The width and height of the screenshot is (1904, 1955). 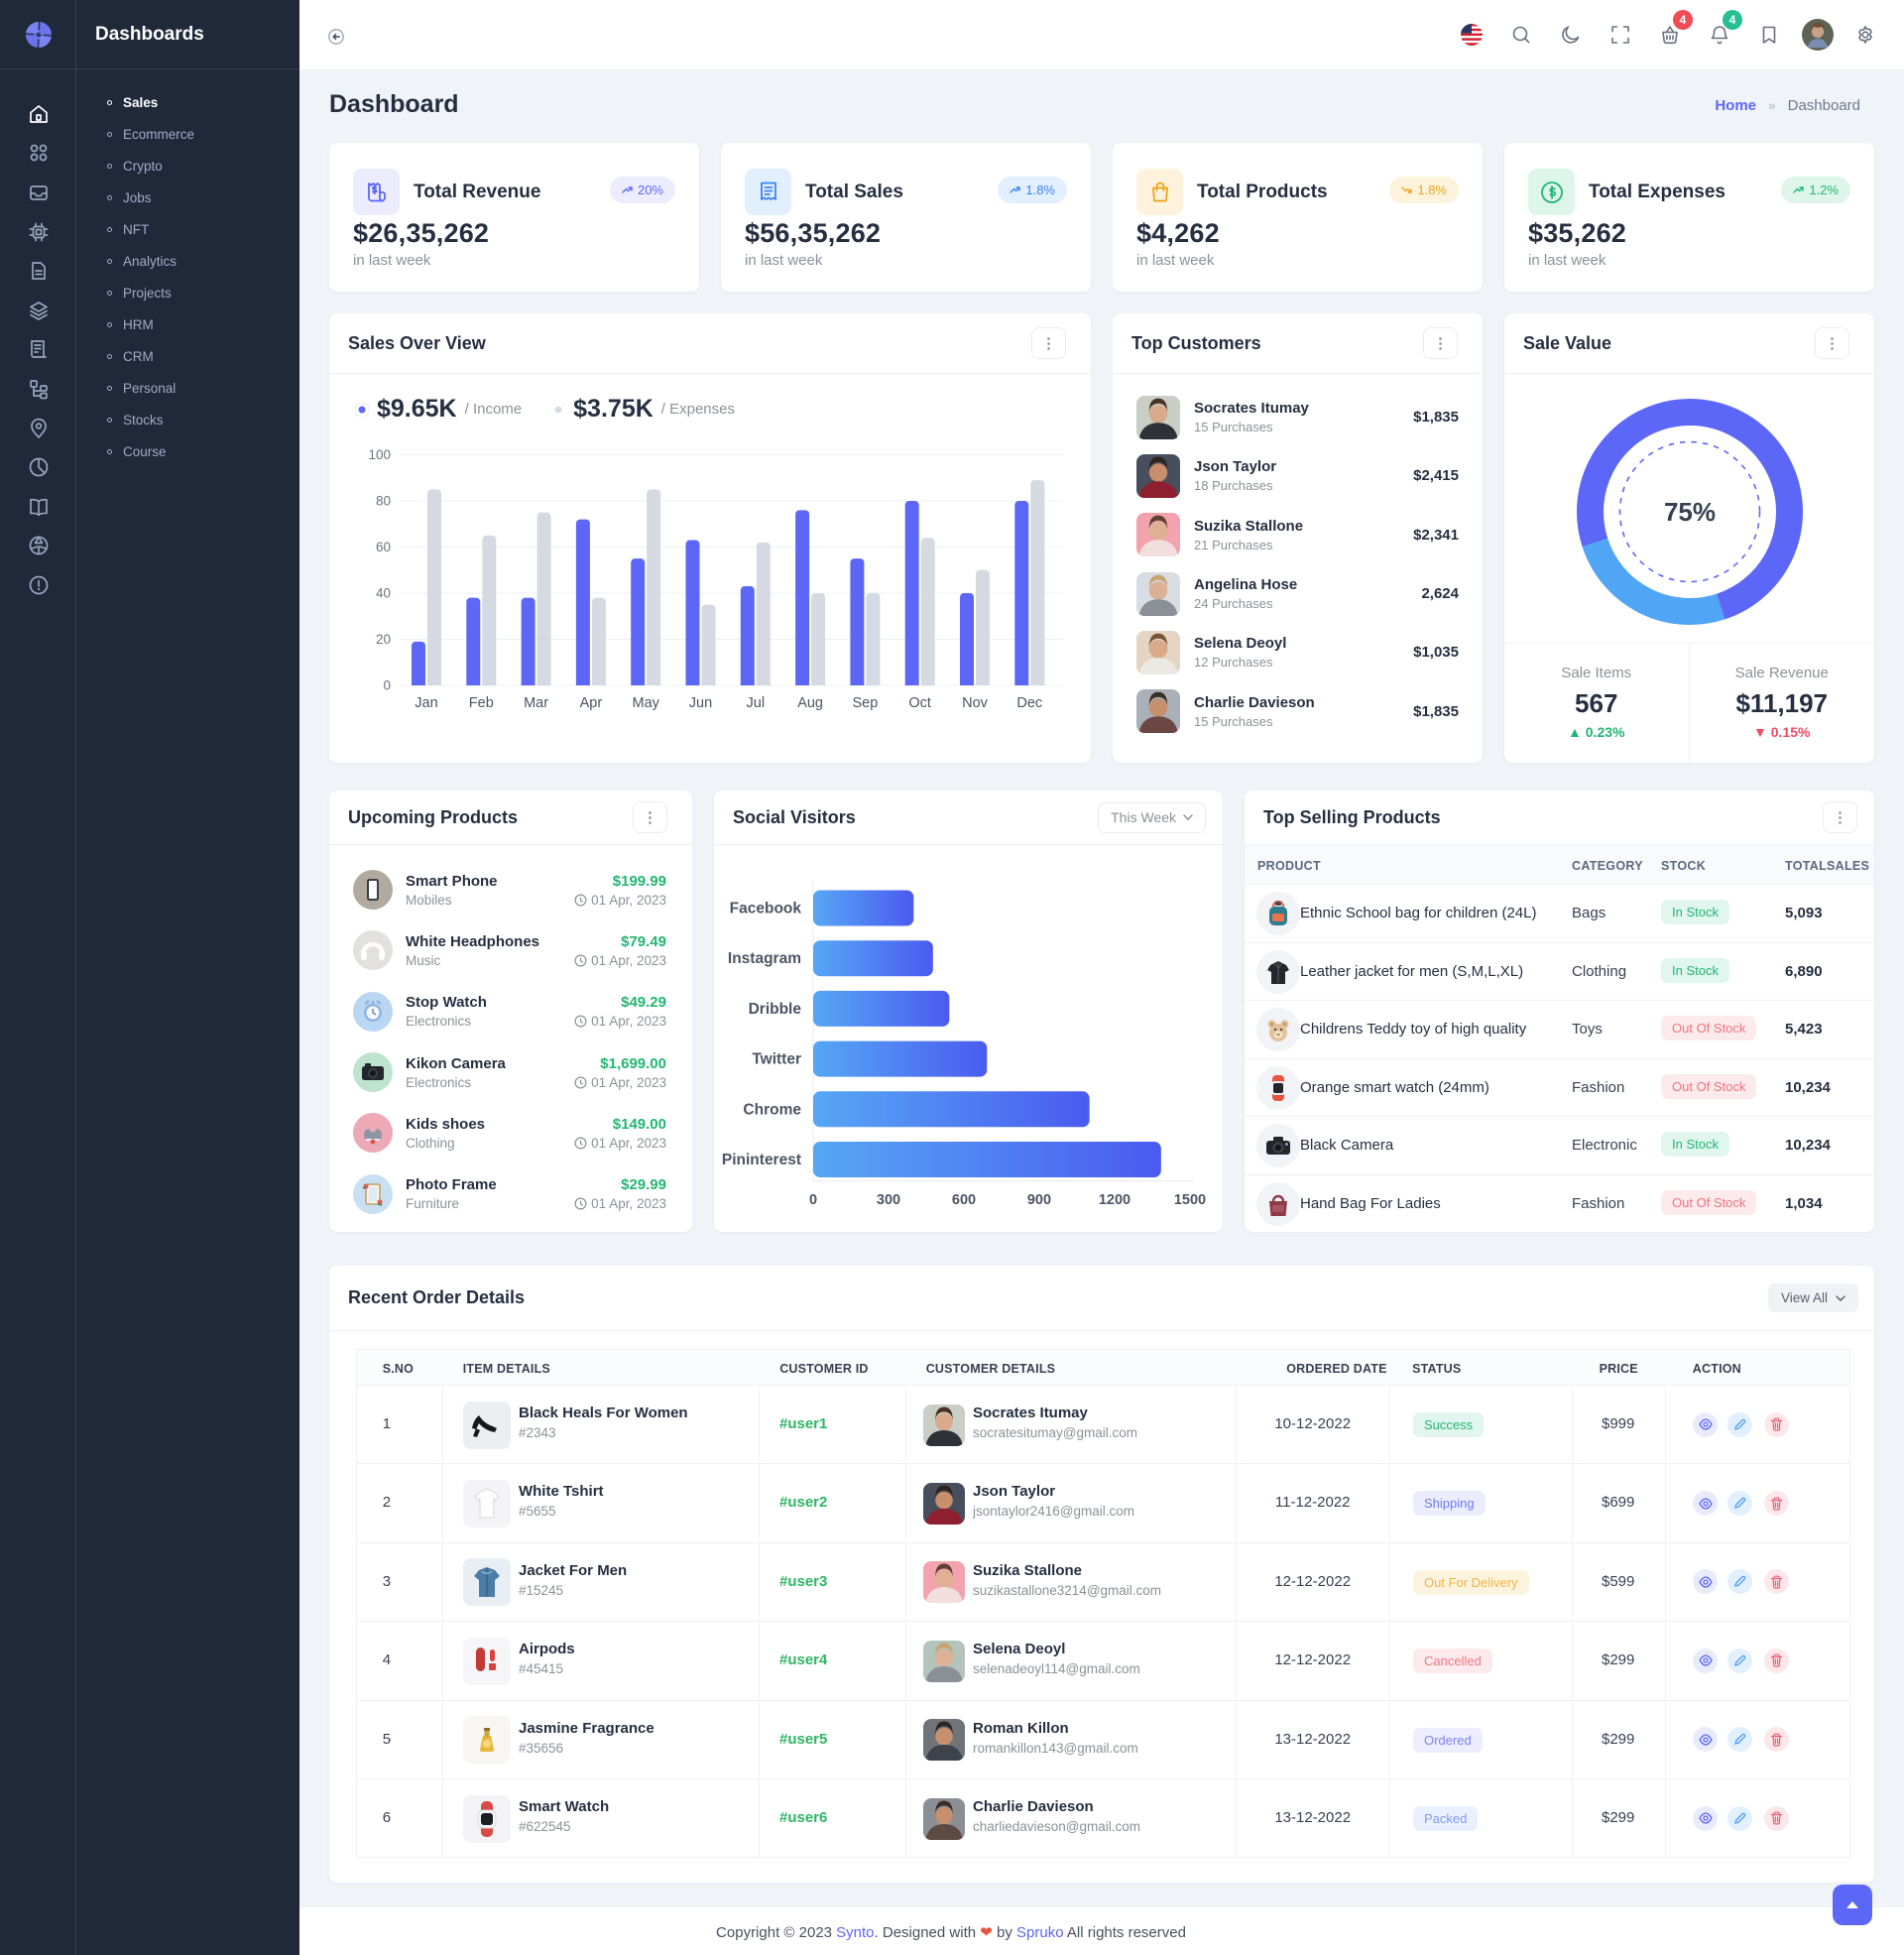 I want to click on svg-text: Oct, so click(x=919, y=703).